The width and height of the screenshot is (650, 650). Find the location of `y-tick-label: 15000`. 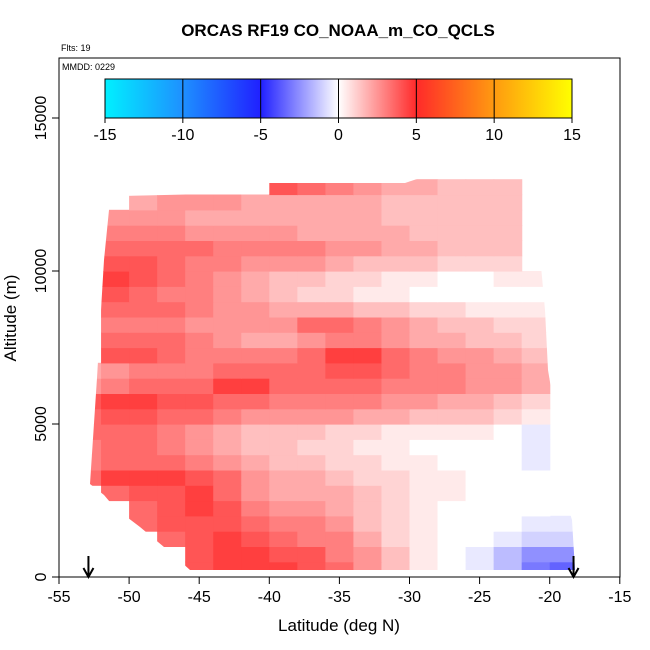

y-tick-label: 15000 is located at coordinates (41, 118).